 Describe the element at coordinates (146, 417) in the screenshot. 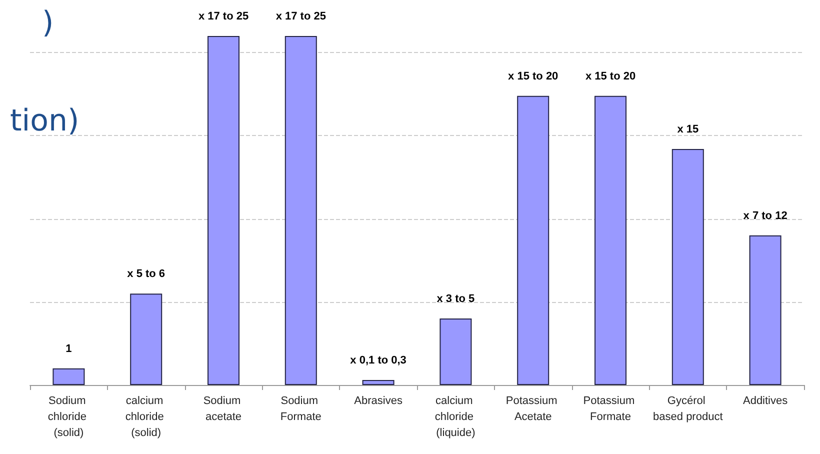

I see `x-tick-label: calcium chloride (solid)` at that location.